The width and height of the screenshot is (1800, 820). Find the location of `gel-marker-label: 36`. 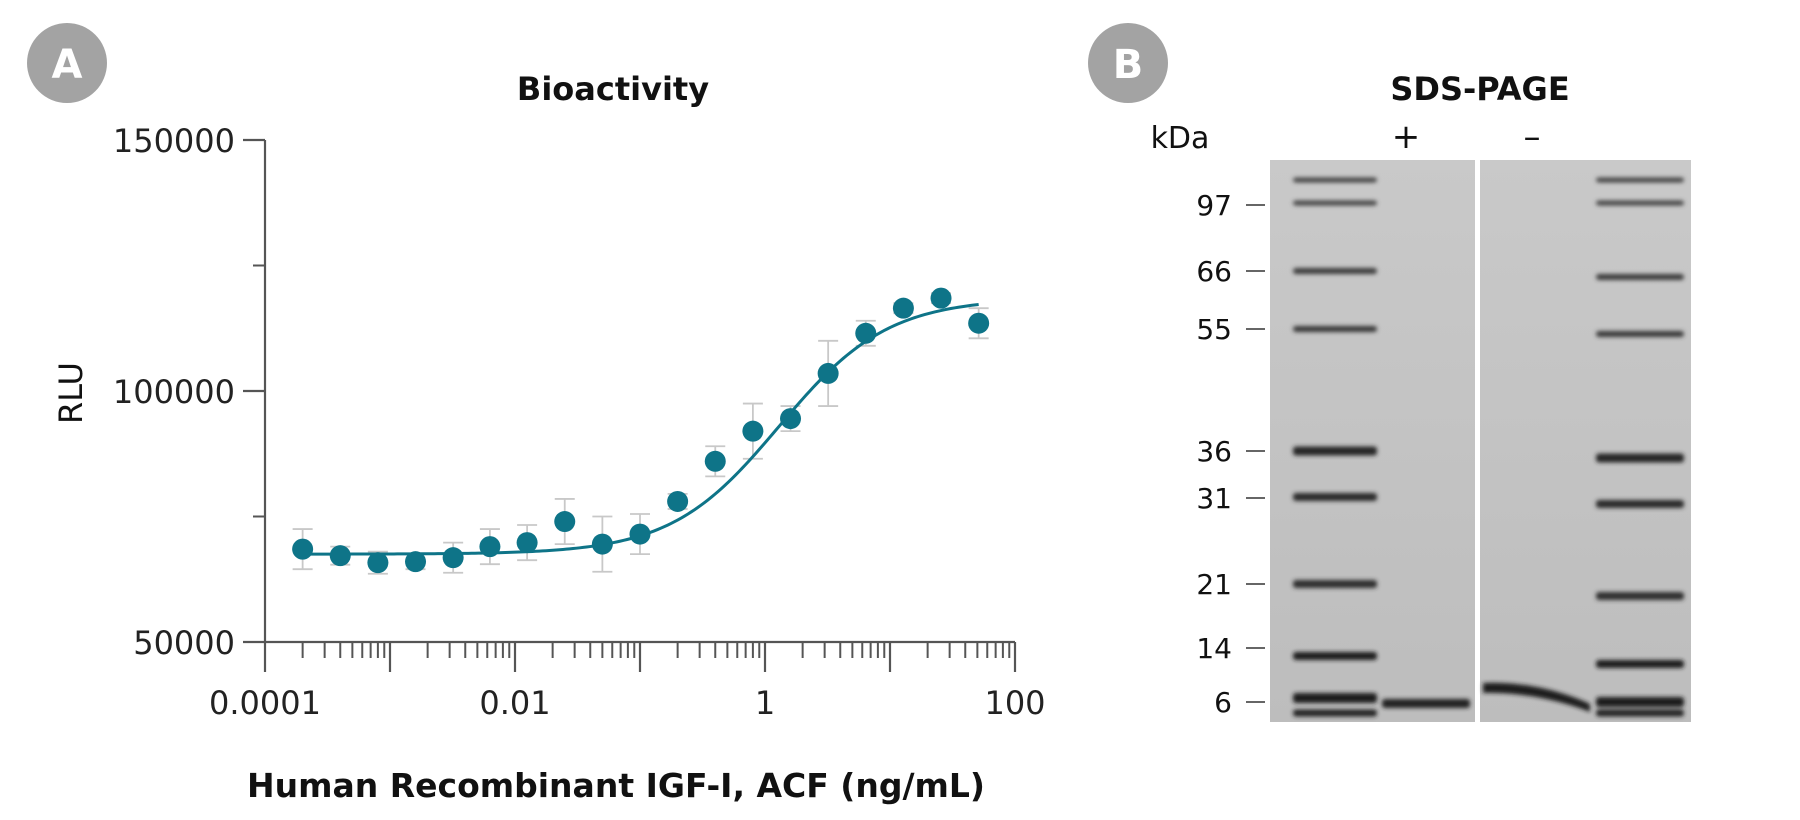

gel-marker-label: 36 is located at coordinates (1214, 451).